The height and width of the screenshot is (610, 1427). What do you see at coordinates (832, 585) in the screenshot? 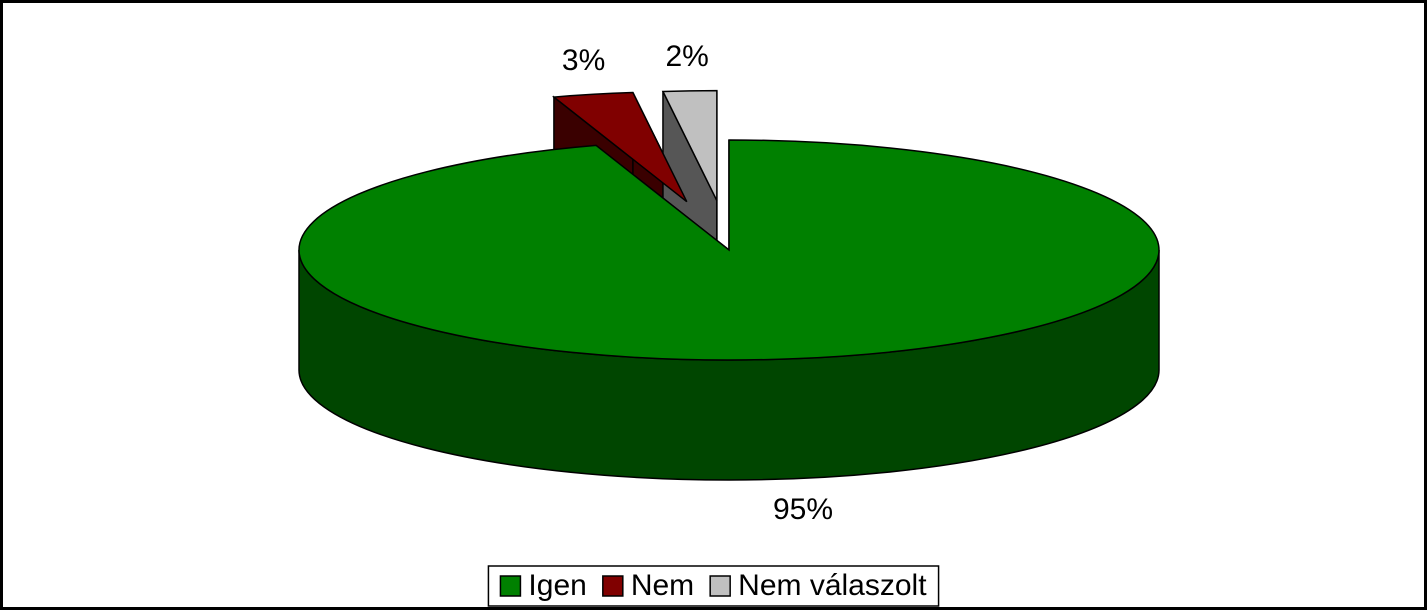
I see `legend-label: Nem válaszolt` at bounding box center [832, 585].